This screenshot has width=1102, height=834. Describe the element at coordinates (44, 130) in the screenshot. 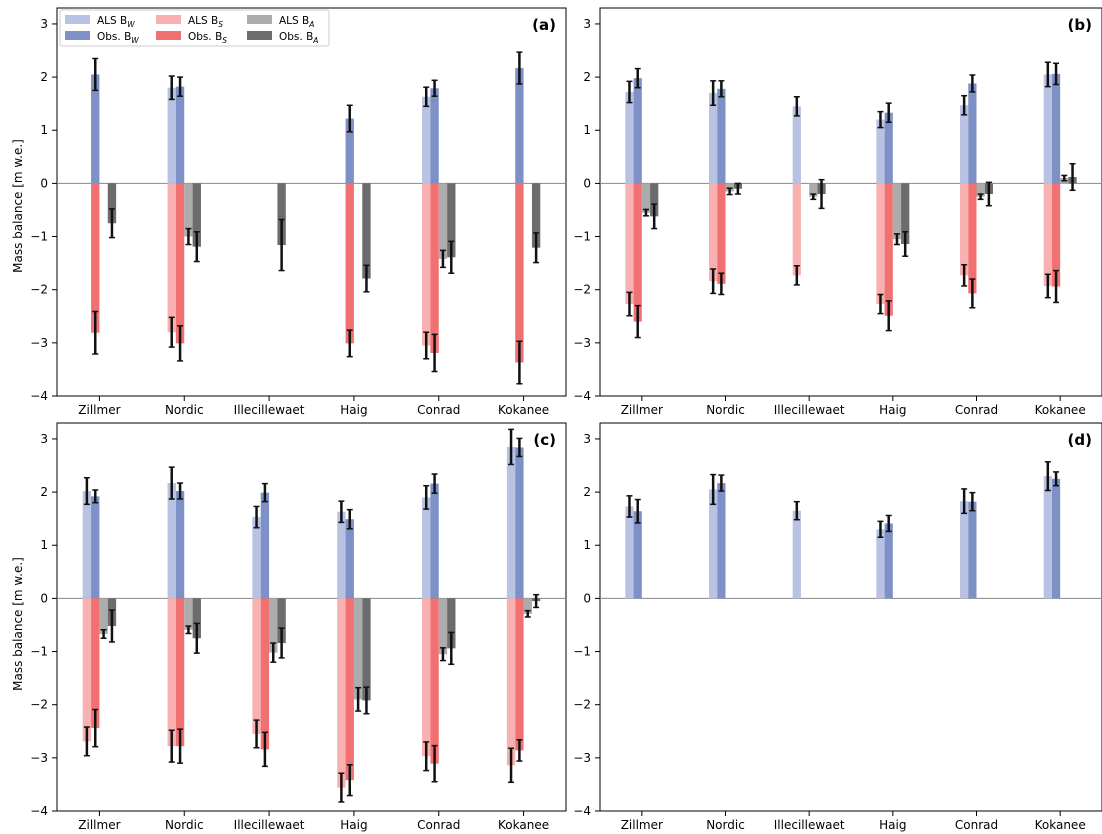

I see `panel-a-ytick-label: 1` at that location.